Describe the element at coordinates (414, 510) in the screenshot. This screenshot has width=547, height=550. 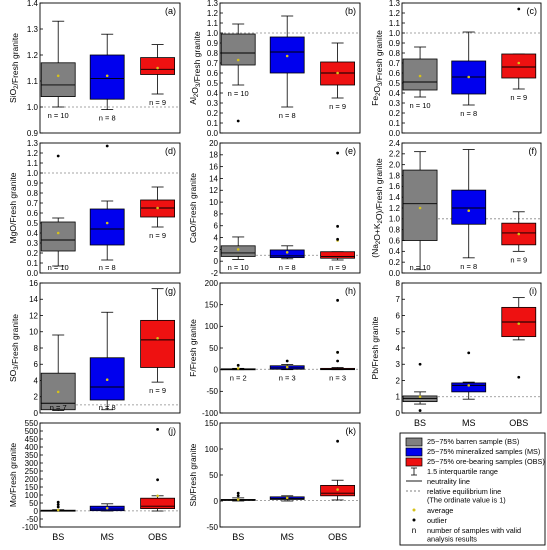
I see `legend-average-marker` at that location.